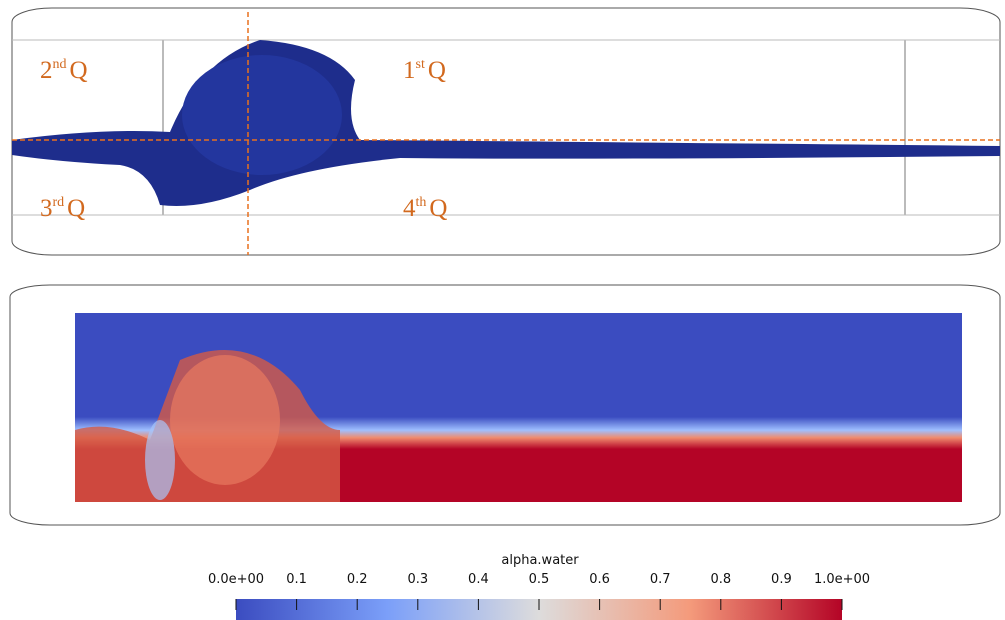 This screenshot has width=1005, height=620. What do you see at coordinates (417, 579) in the screenshot?
I see `colorbar-tick-label: 0.3` at bounding box center [417, 579].